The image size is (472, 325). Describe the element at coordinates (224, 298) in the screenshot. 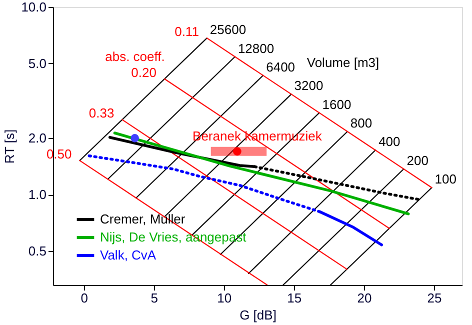

I see `x-tick-label: 10` at that location.